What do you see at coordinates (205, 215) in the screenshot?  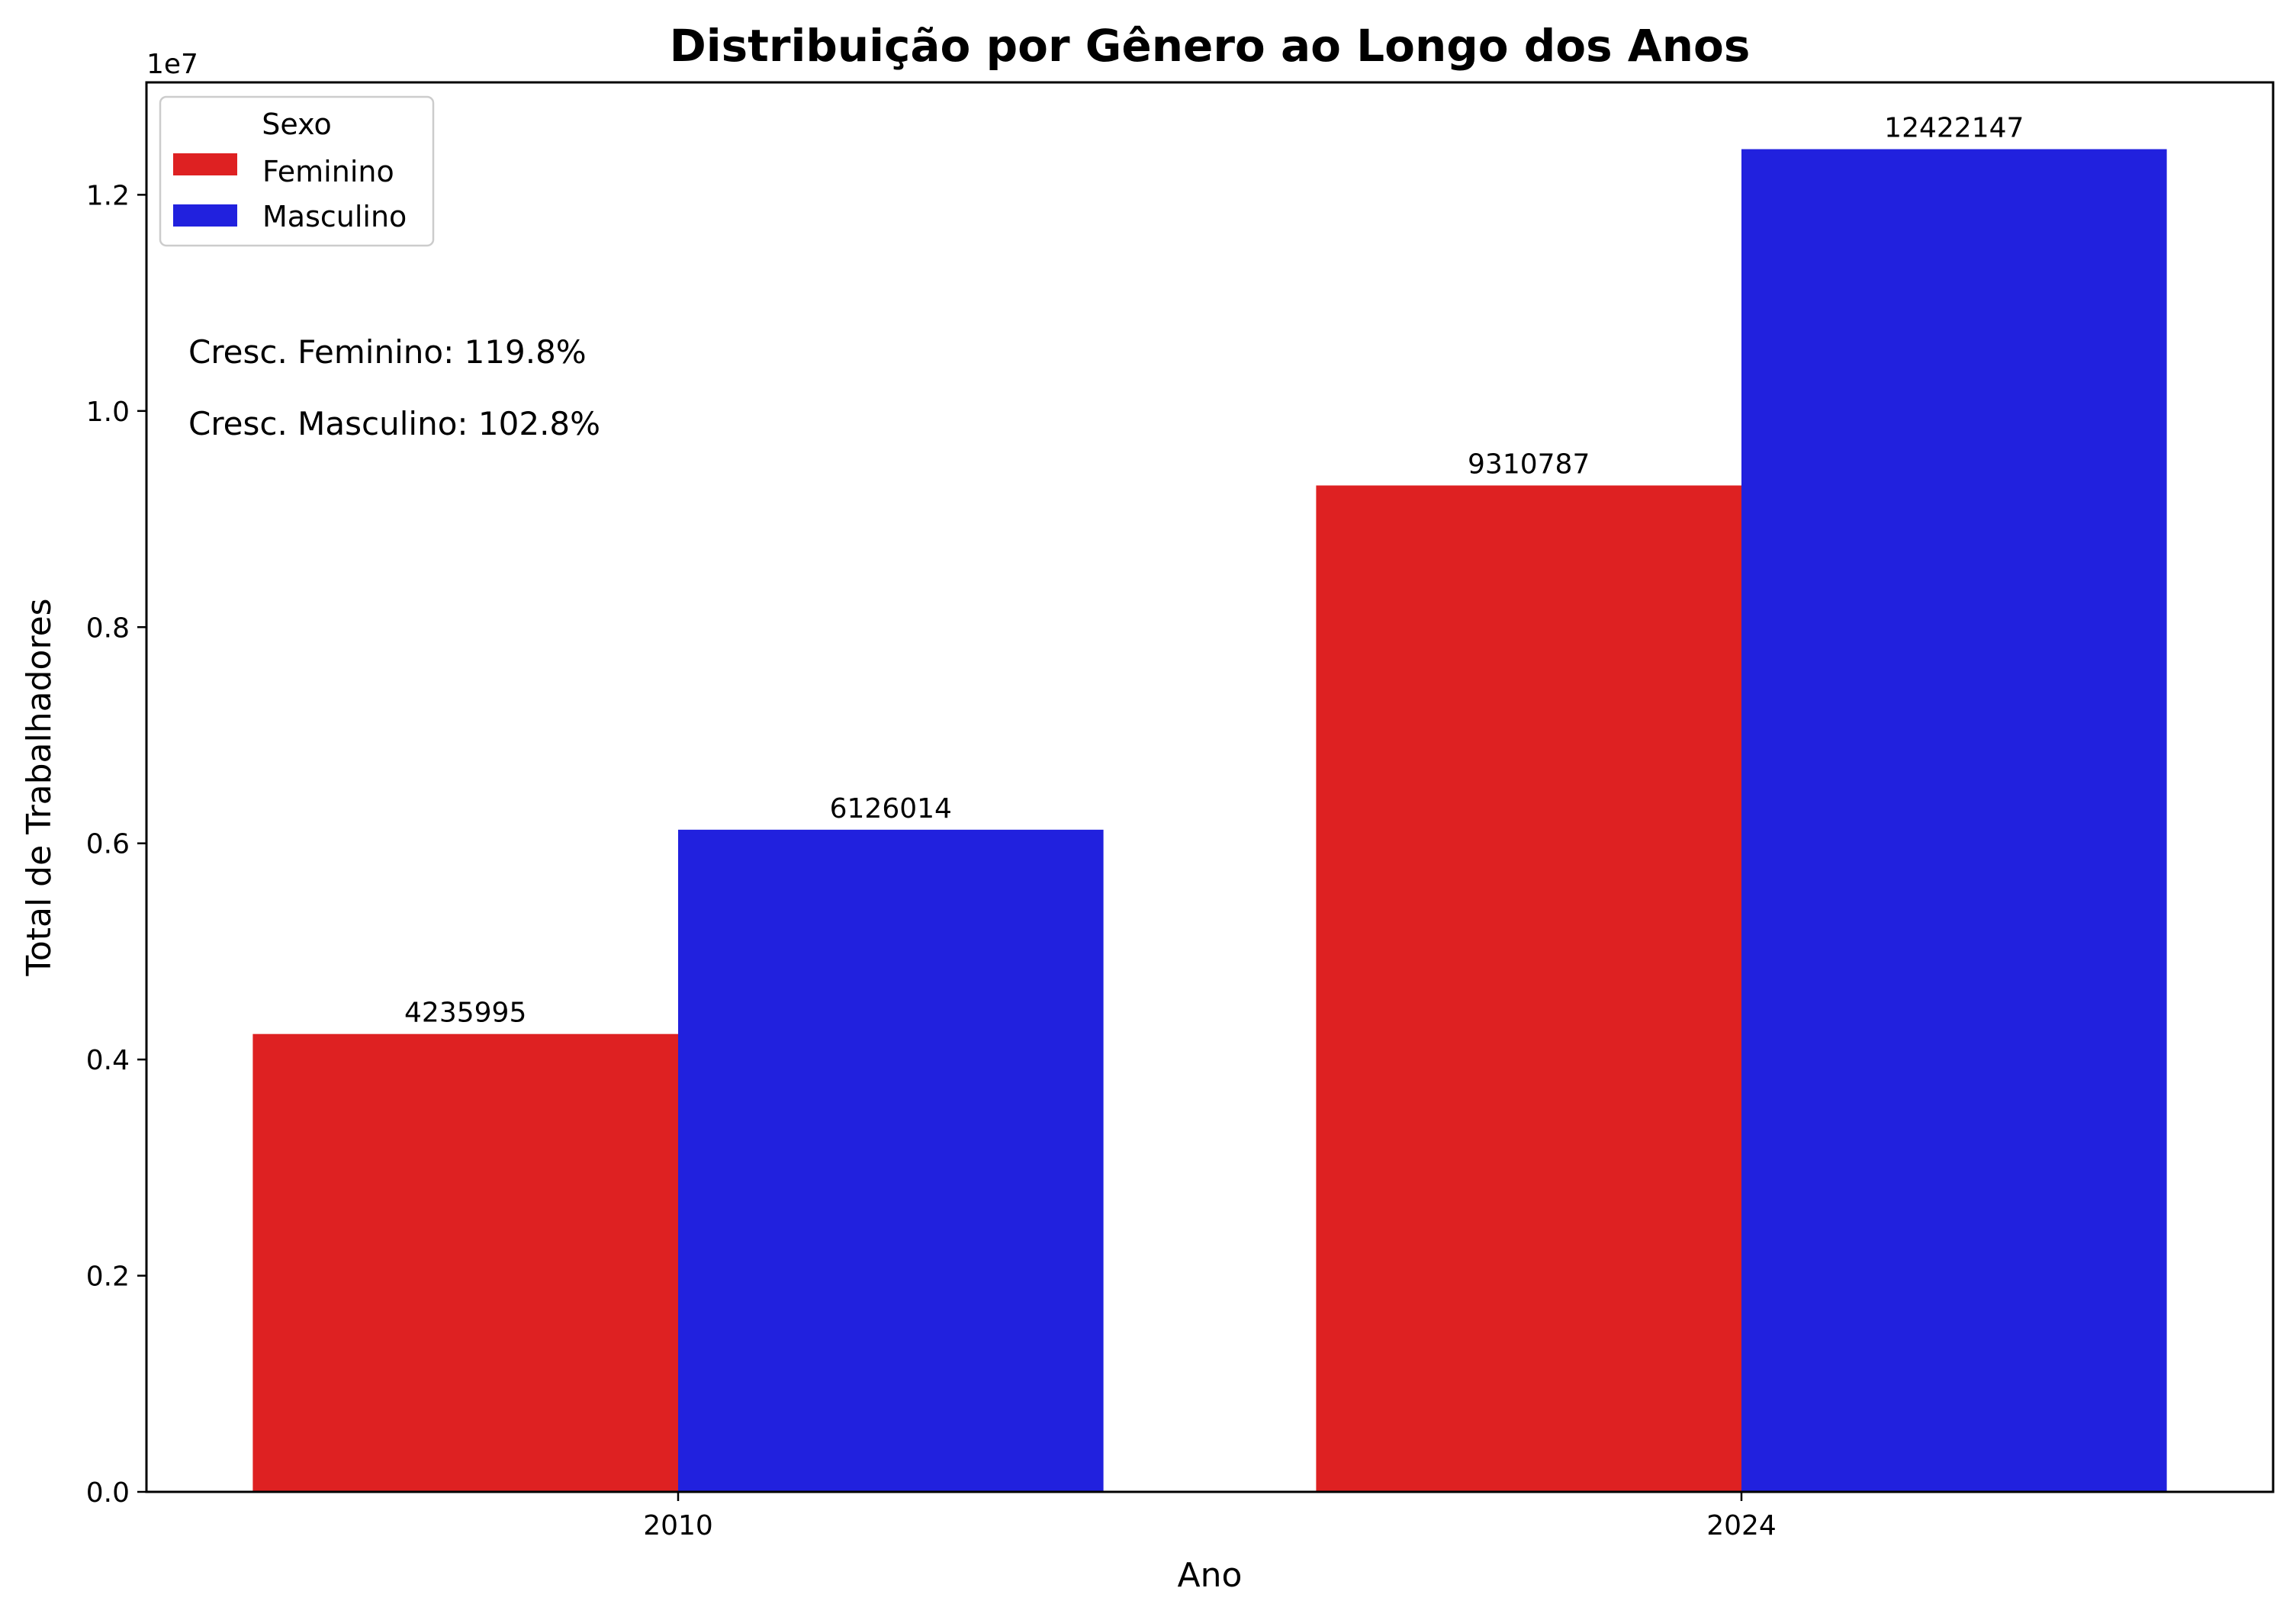 I see `legend-swatch-masculino` at bounding box center [205, 215].